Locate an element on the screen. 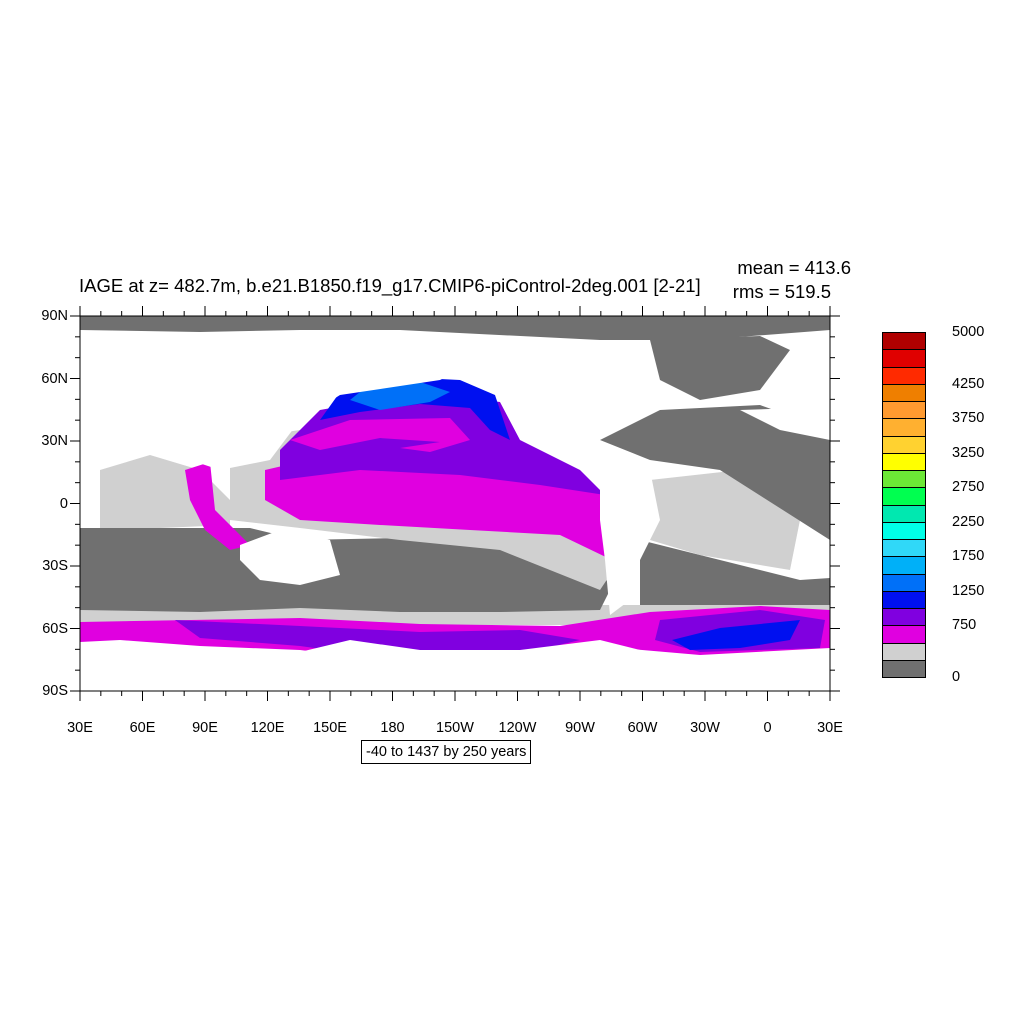 Image resolution: width=1024 pixels, height=1024 pixels. x-tick-label: 60W is located at coordinates (642, 728).